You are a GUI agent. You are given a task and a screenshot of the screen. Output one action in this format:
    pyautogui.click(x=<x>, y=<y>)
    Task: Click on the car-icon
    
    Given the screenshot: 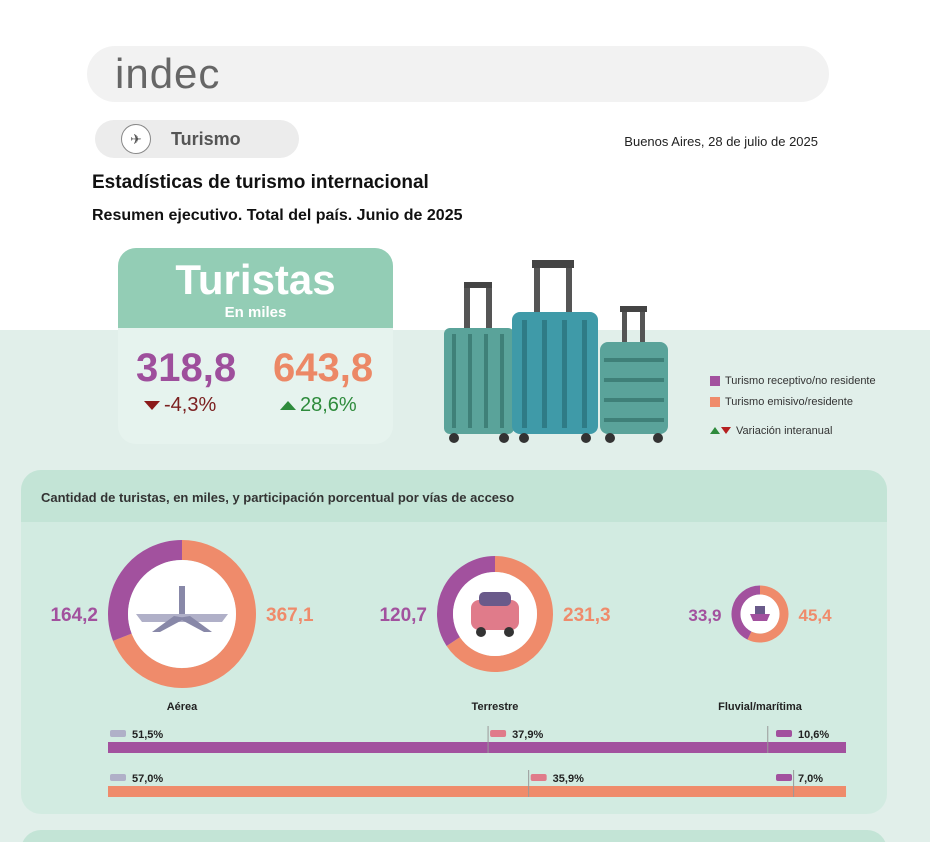 What is the action you would take?
    pyautogui.click(x=495, y=615)
    